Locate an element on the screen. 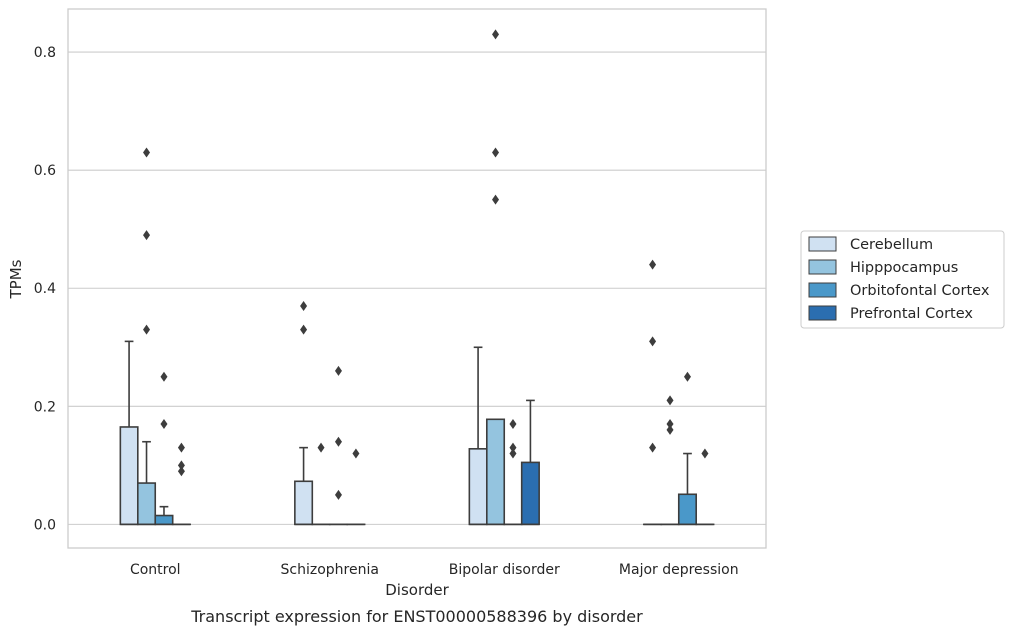 The image size is (1014, 634). legend-item: Hipppocampus is located at coordinates (883, 267).